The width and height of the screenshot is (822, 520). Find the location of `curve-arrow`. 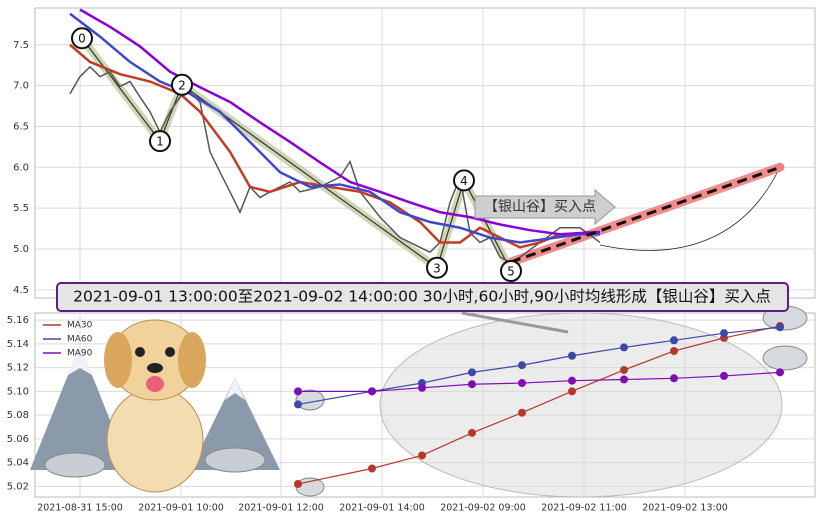

curve-arrow is located at coordinates (690, 208).